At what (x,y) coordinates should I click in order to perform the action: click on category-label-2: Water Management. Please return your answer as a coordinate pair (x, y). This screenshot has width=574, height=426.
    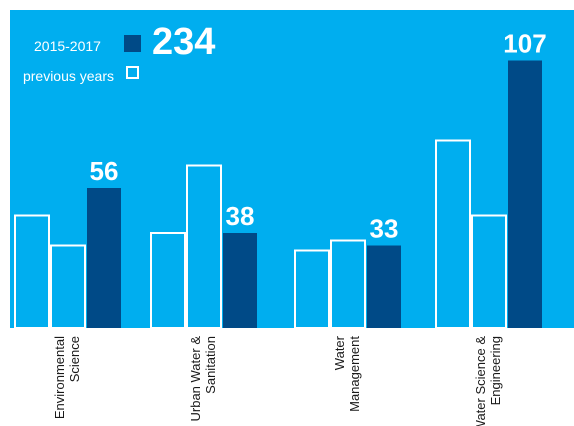
    Looking at the image, I should click on (347, 373).